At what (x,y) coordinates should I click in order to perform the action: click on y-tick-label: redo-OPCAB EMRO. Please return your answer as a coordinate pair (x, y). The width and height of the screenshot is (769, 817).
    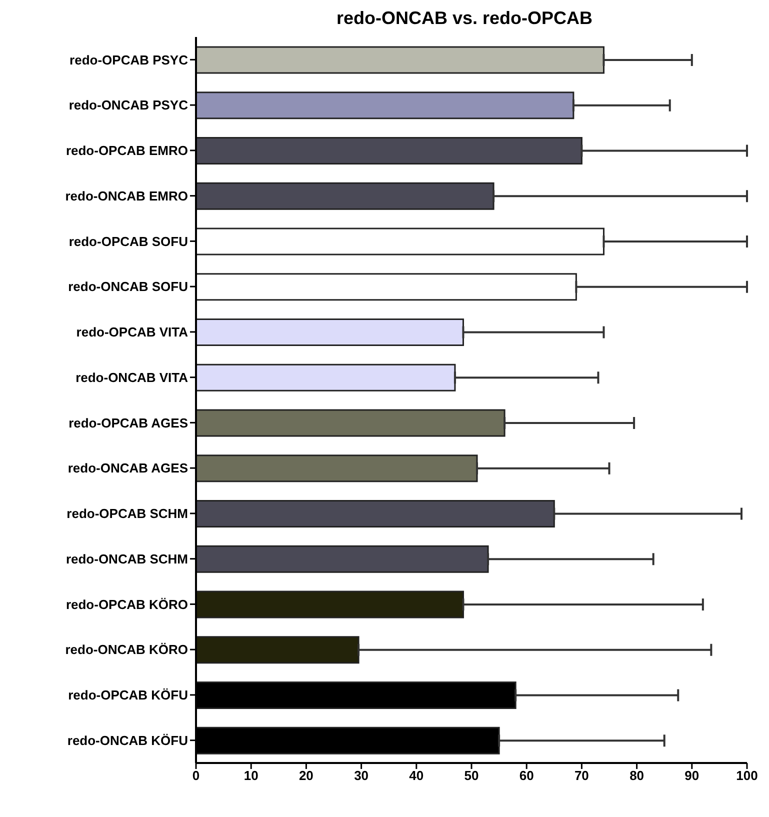
    Looking at the image, I should click on (127, 150).